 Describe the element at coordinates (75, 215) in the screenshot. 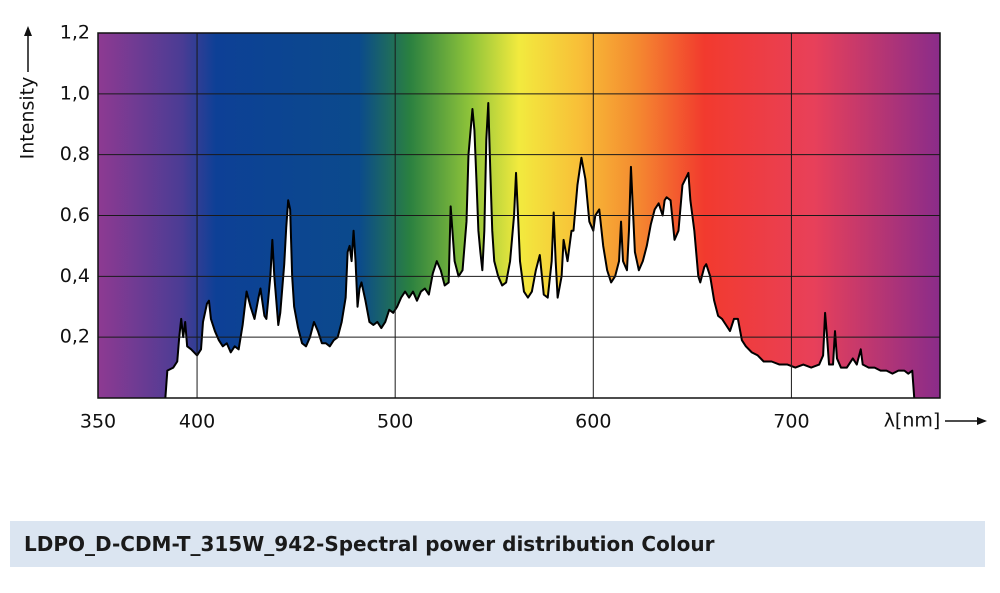

I see `y-tick-label: 0,6` at that location.